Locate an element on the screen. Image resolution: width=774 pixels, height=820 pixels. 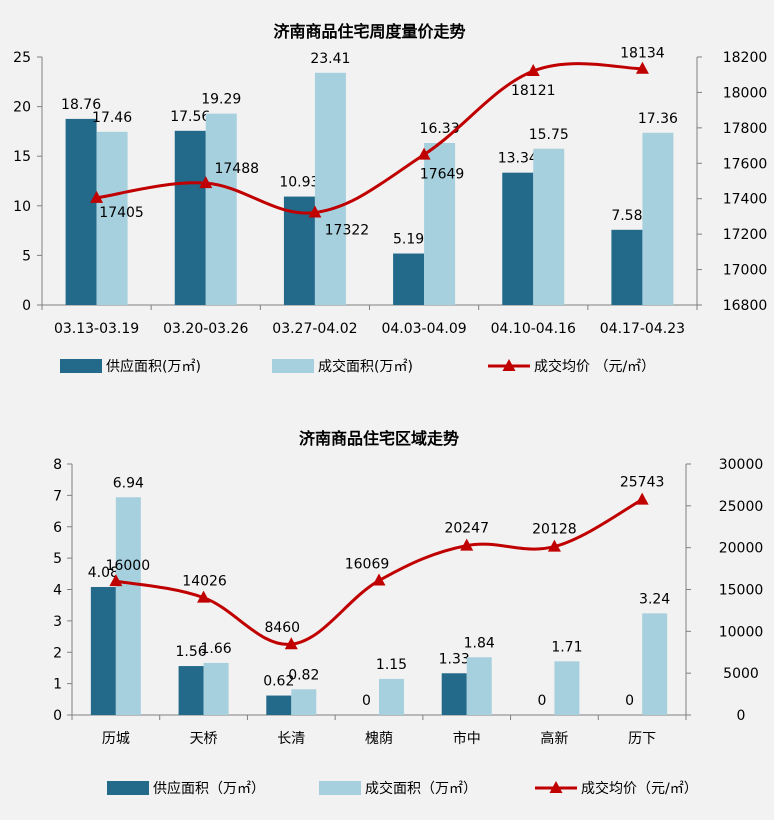
bar-data-label: 15.75 is located at coordinates (549, 135).